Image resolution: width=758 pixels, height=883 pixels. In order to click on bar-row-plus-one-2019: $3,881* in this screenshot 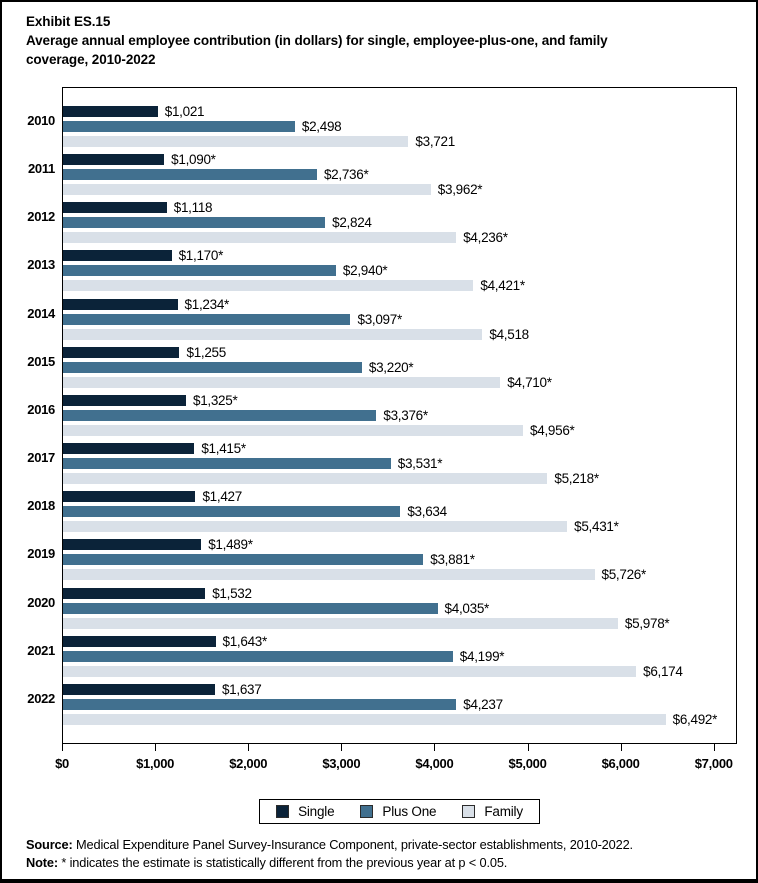, I will do `click(399, 560)`.